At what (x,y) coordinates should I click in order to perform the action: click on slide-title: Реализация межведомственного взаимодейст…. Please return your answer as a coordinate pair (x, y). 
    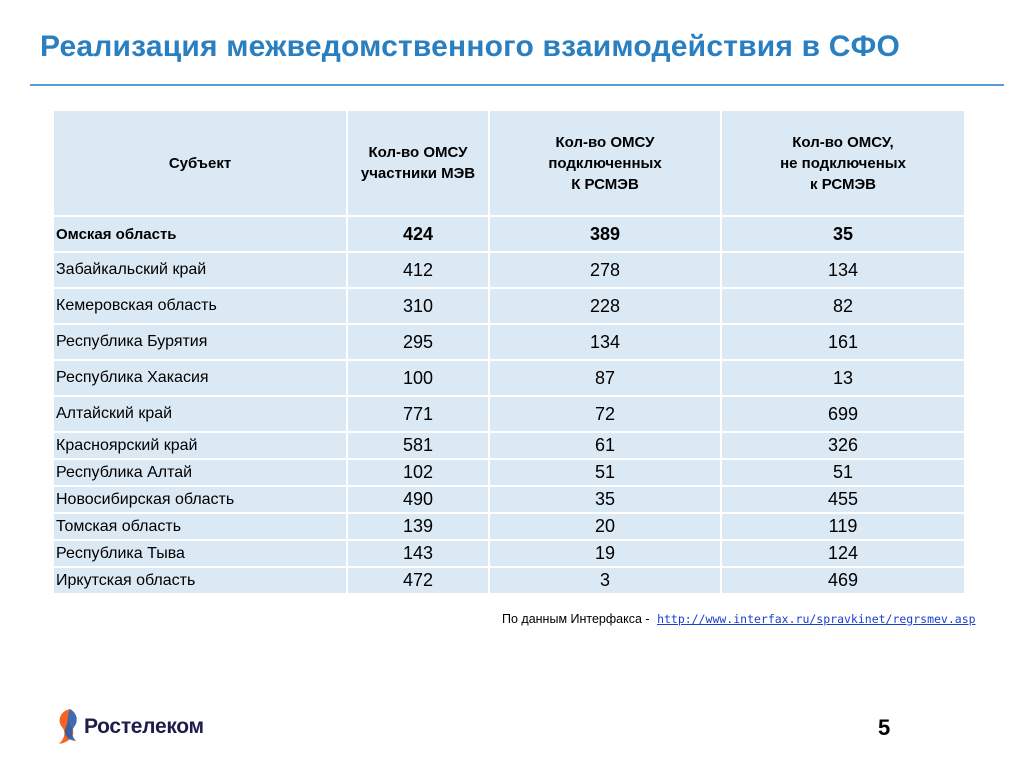
    Looking at the image, I should click on (470, 46).